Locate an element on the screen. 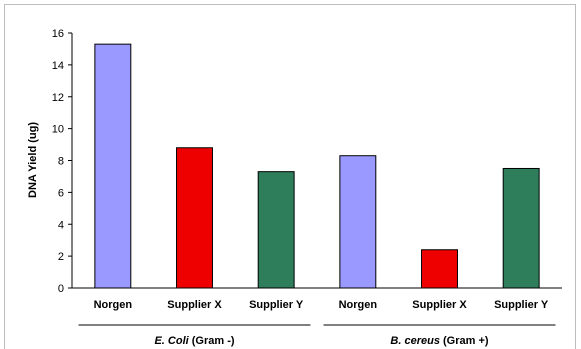 Image resolution: width=581 pixels, height=349 pixels. y-axis-ticks: 0 2 4 6 8 10 12 14 16 is located at coordinates (62, 161).